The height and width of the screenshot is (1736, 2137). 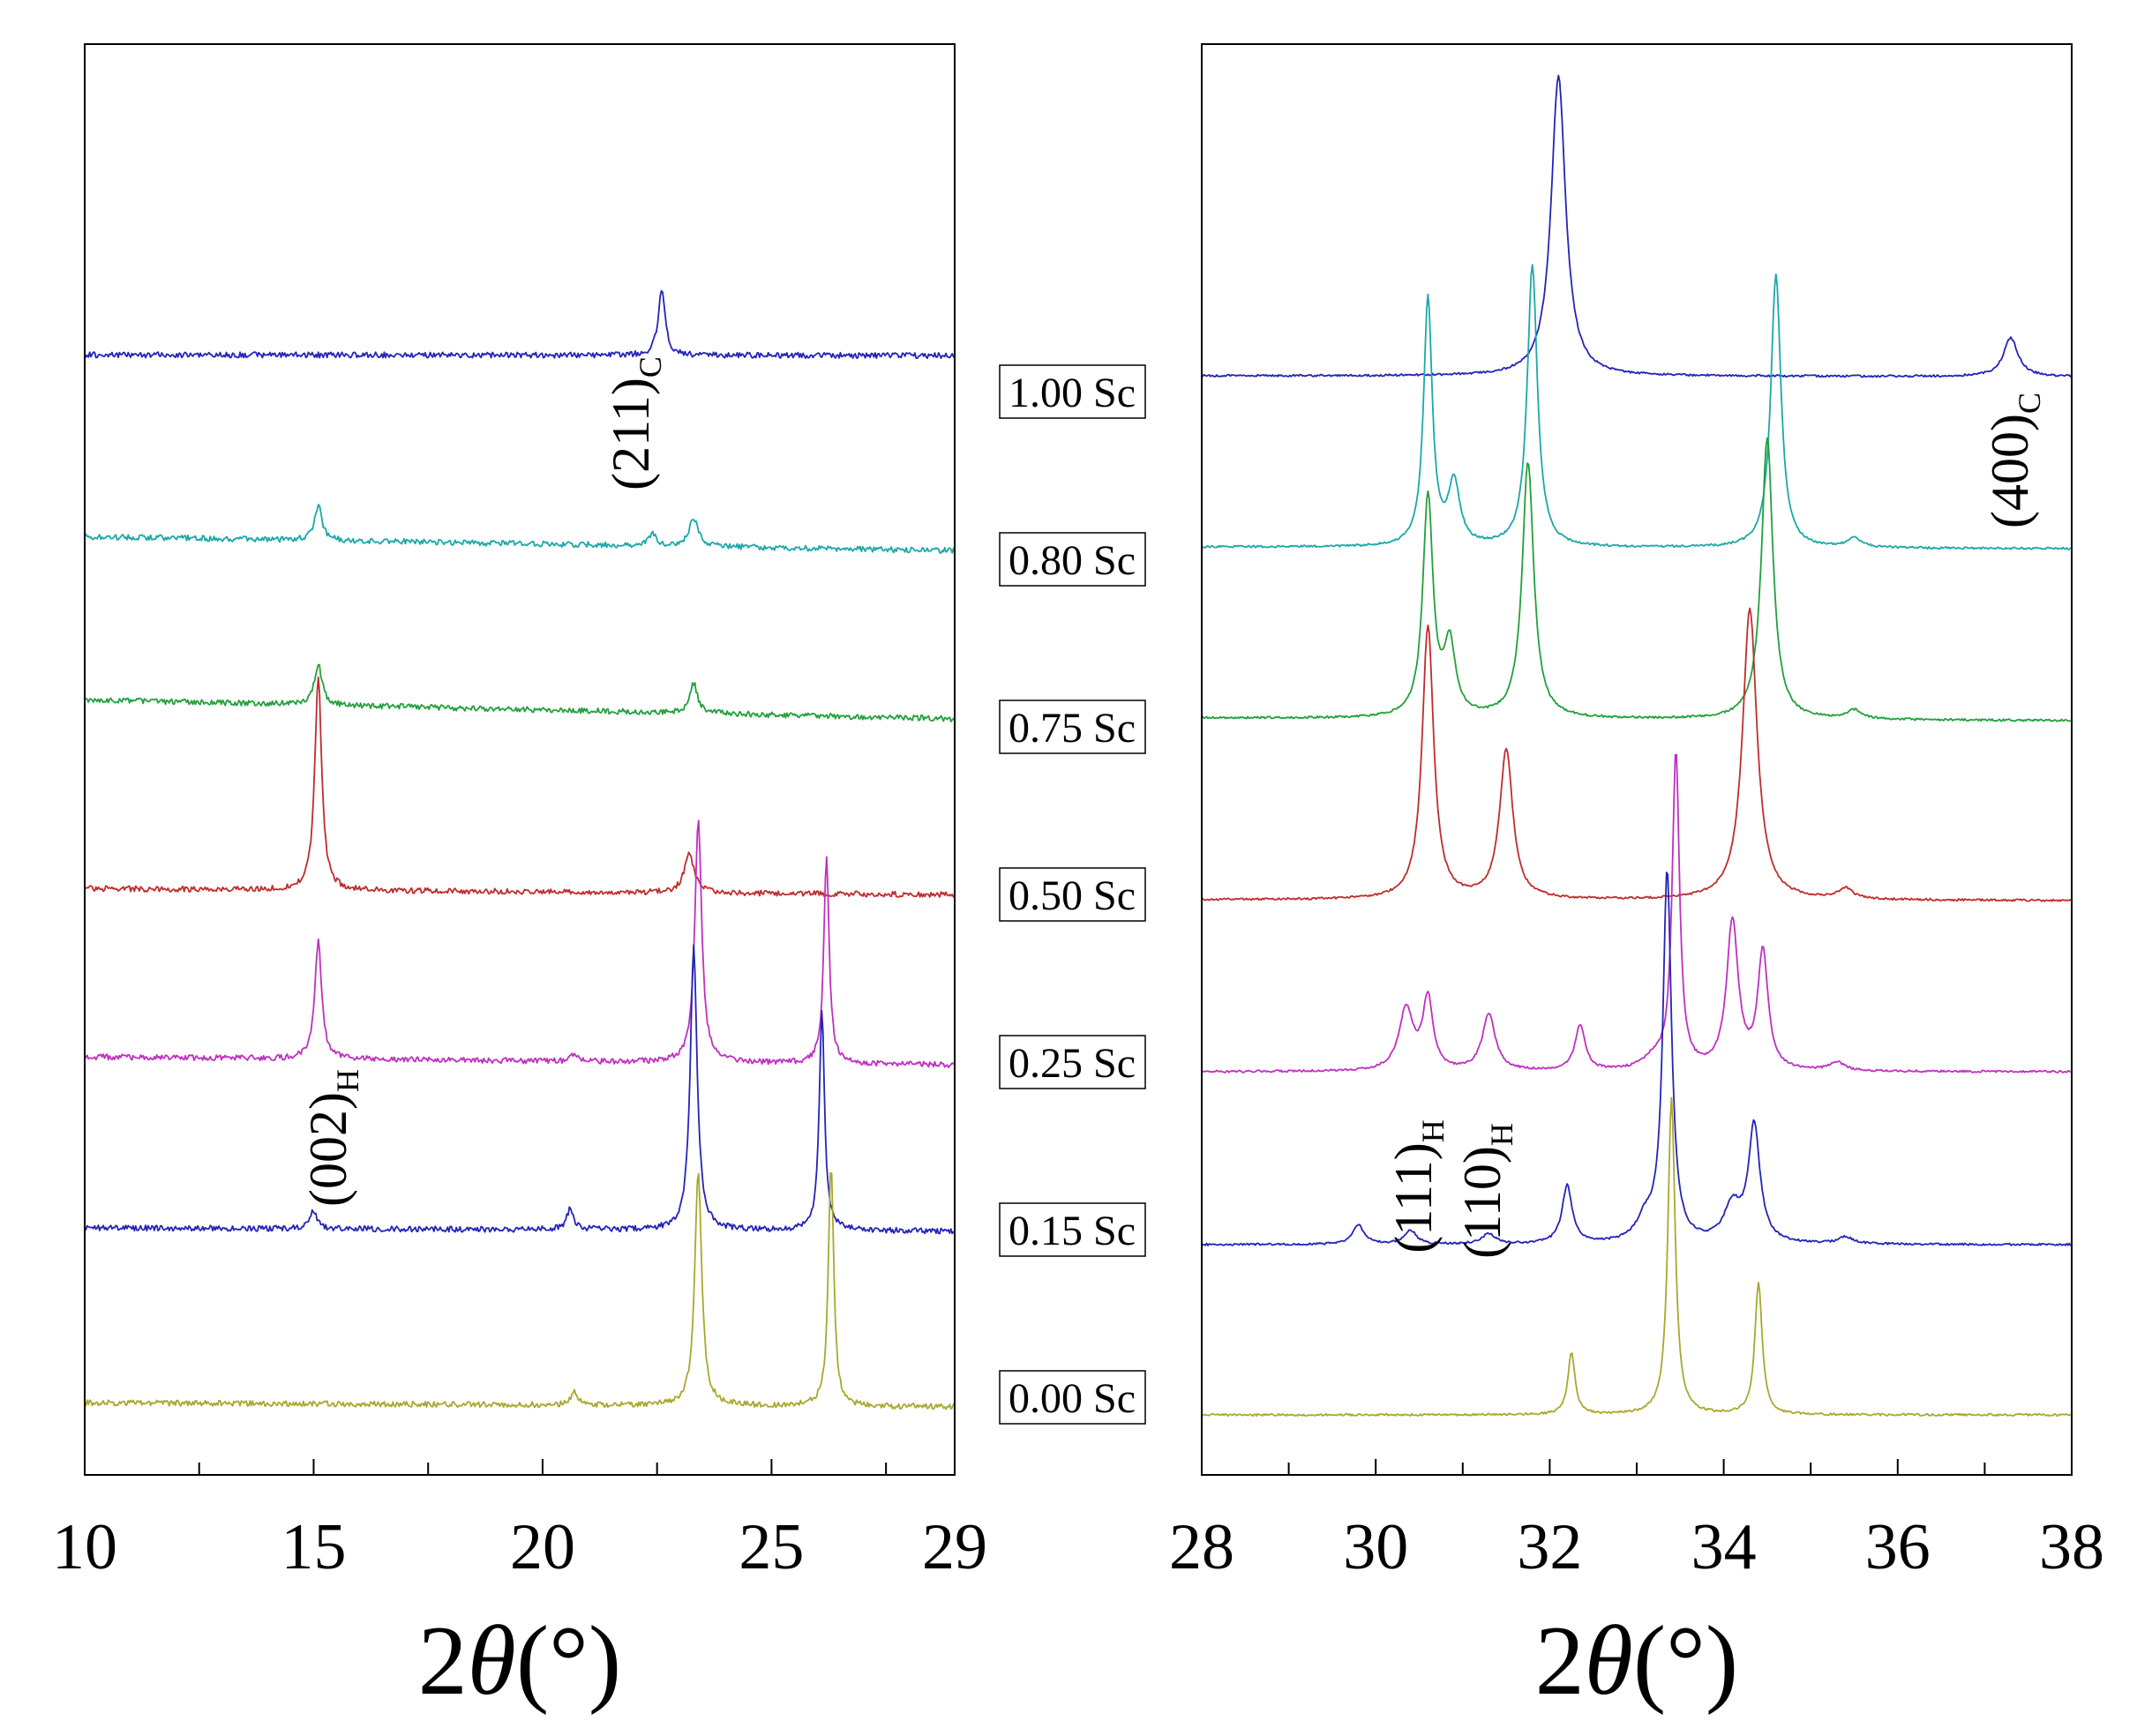 I want to click on right-x-axis-title: 2θ(°), so click(x=1637, y=1661).